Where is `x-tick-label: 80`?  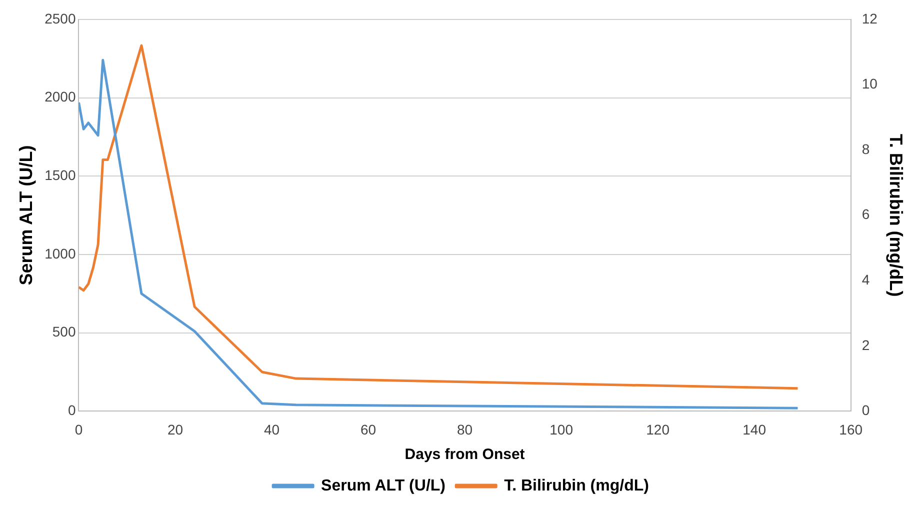
x-tick-label: 80 is located at coordinates (464, 429).